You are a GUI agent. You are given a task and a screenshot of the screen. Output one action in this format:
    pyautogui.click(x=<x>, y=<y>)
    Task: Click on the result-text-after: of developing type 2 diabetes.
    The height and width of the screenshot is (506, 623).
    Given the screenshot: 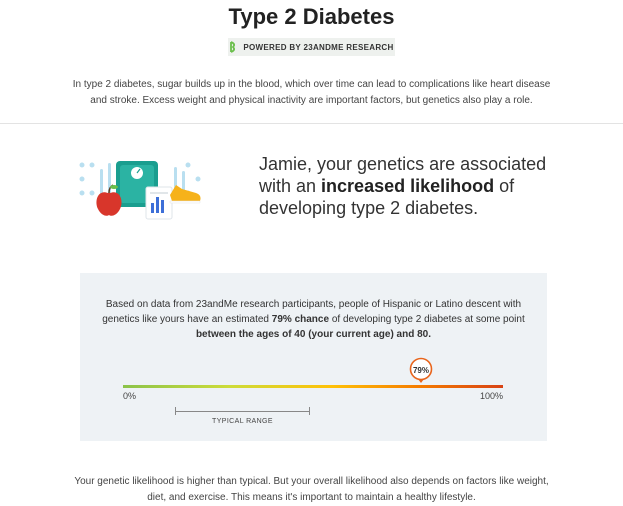 What is the action you would take?
    pyautogui.click(x=387, y=197)
    